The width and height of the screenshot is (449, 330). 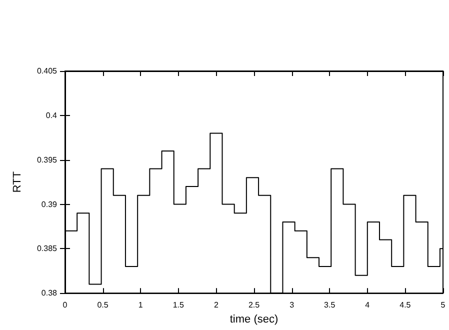 I want to click on y-tick-label: 0.405, so click(x=47, y=71).